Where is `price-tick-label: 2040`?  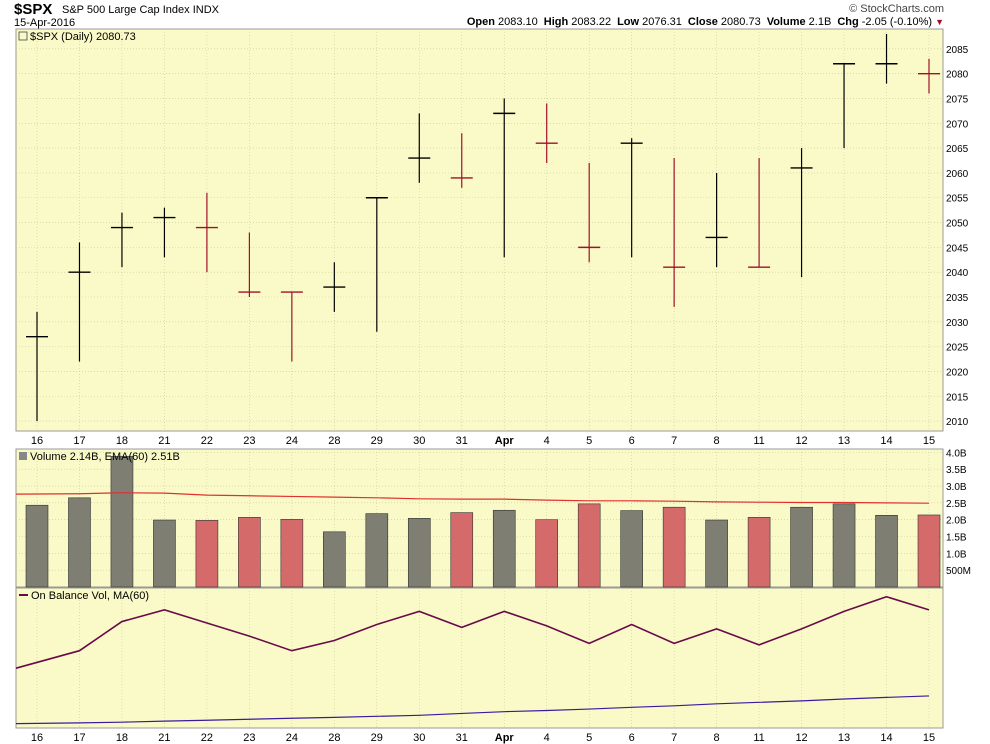 price-tick-label: 2040 is located at coordinates (957, 273).